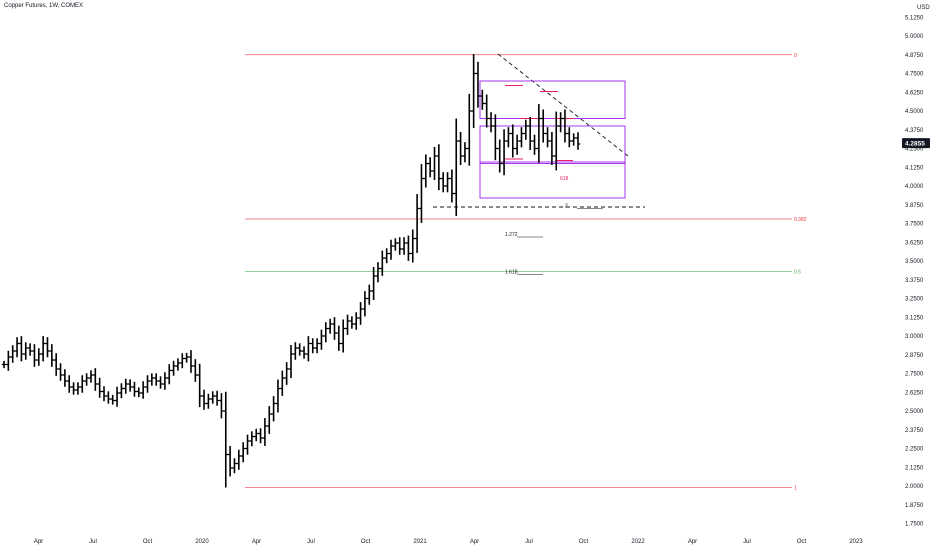 The height and width of the screenshot is (550, 932). I want to click on chart-title: Copper Futures, 1W, COMEX, so click(44, 6).